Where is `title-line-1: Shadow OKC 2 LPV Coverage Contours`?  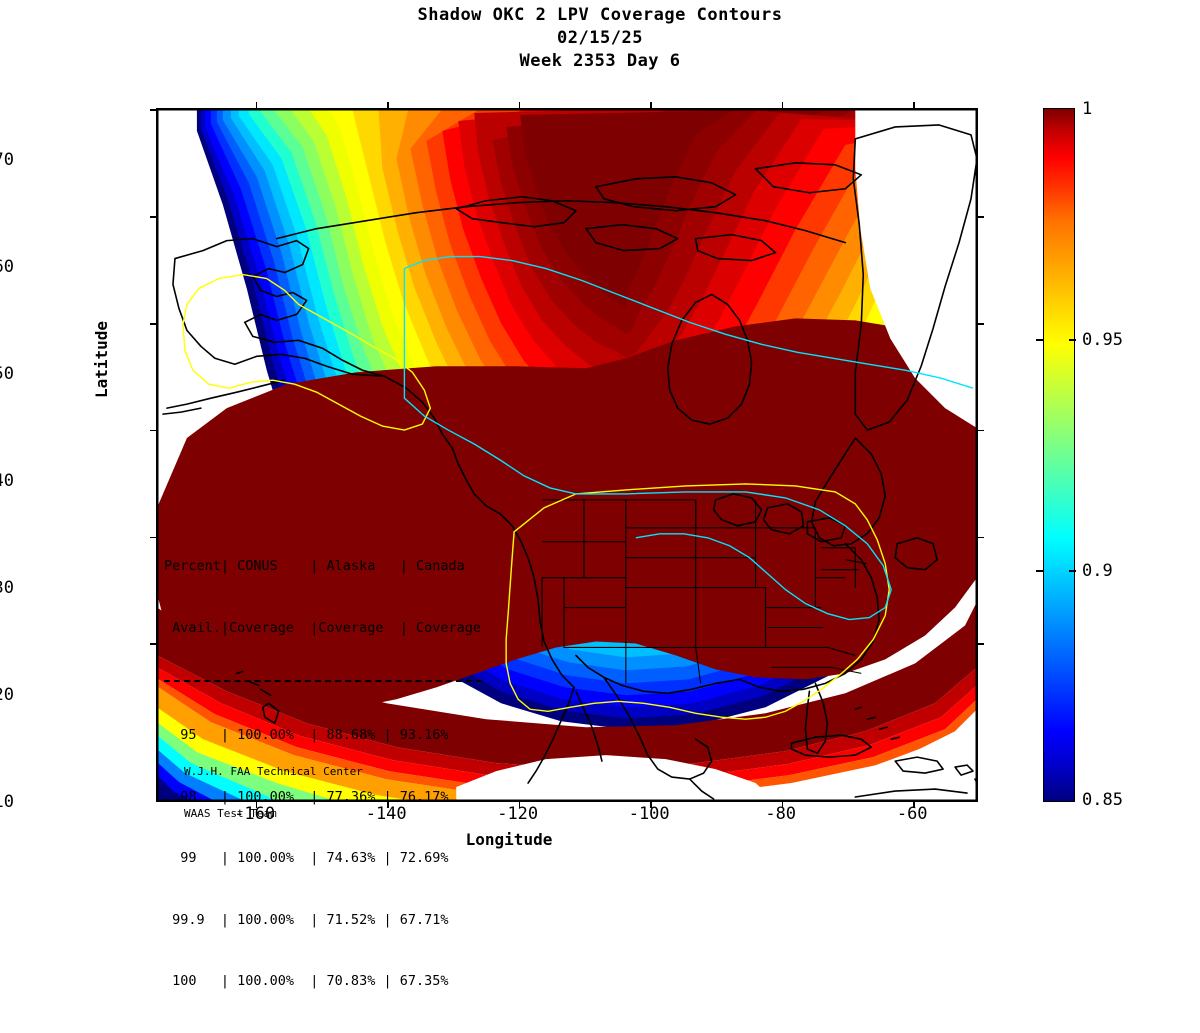 title-line-1: Shadow OKC 2 LPV Coverage Contours is located at coordinates (600, 15).